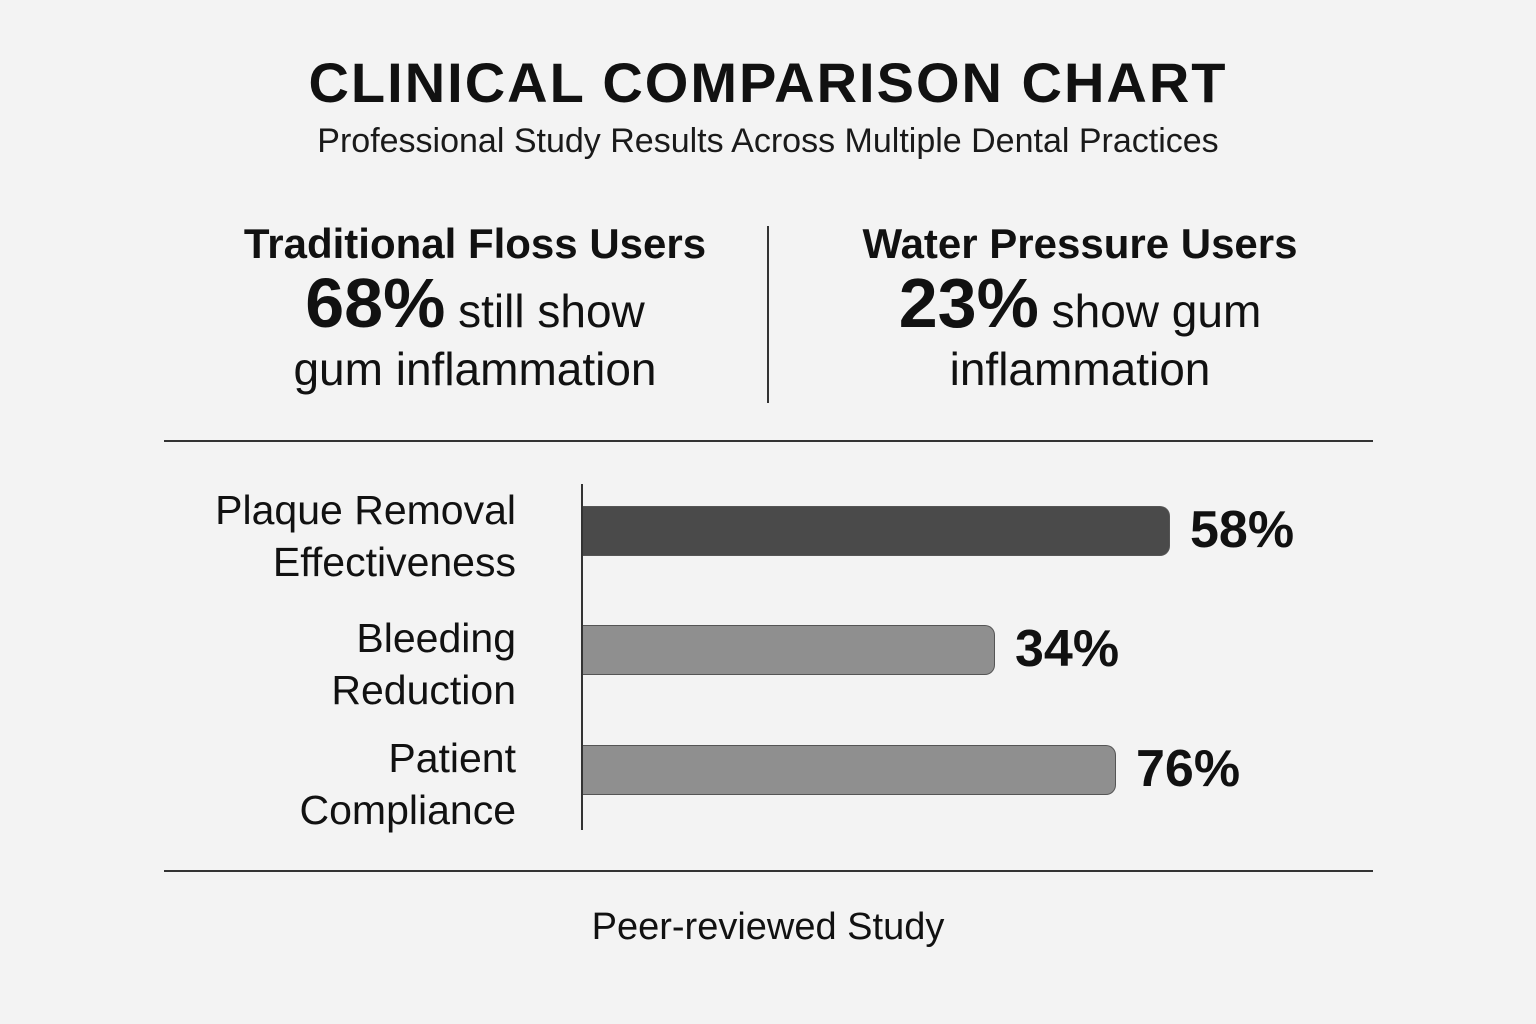 This screenshot has width=1536, height=1024. What do you see at coordinates (1188, 769) in the screenshot?
I see `bar-value-label: 76%` at bounding box center [1188, 769].